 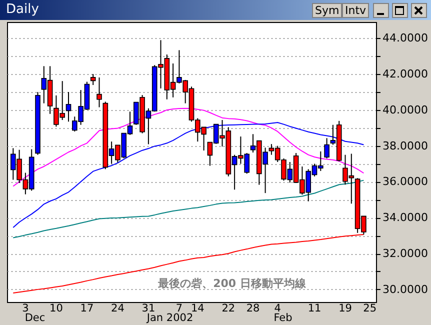 I want to click on y-tick-label: 44.0000, so click(x=405, y=38).